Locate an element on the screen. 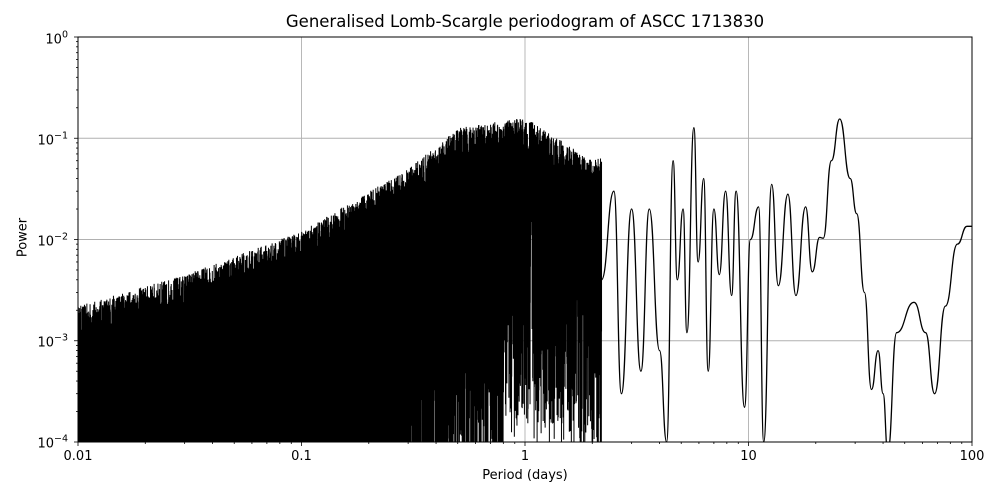 The height and width of the screenshot is (500, 1000). x-axis-label: Period (days) is located at coordinates (525, 475).